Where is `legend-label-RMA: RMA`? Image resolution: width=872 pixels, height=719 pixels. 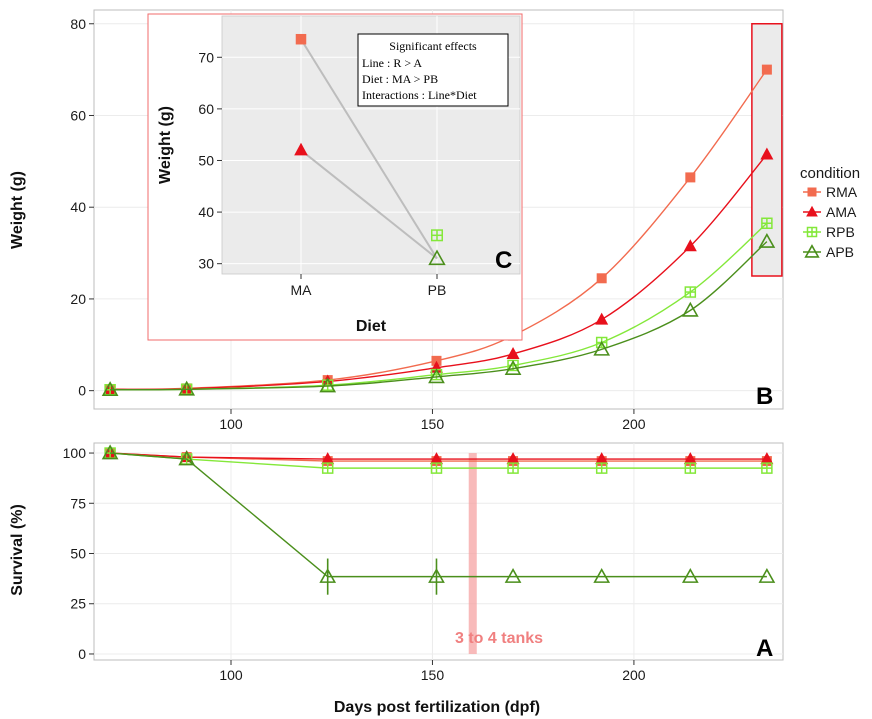
legend-label-RMA: RMA is located at coordinates (842, 192).